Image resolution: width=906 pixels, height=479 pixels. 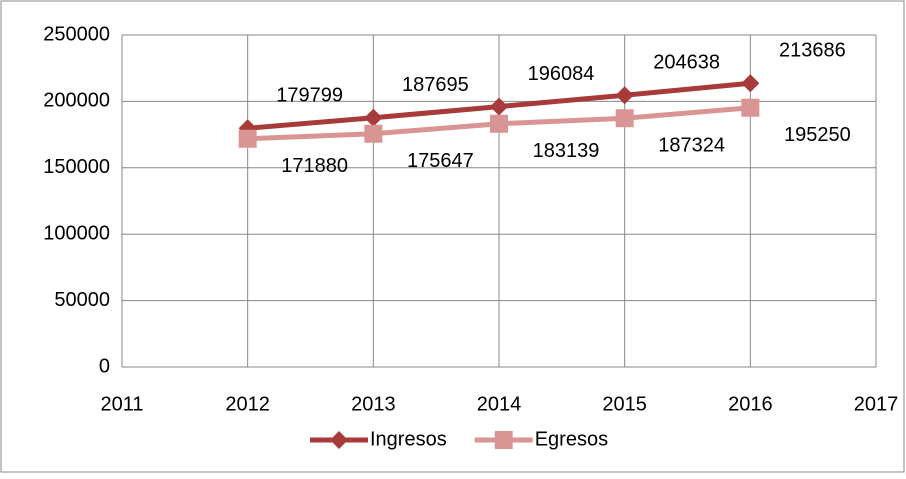 I want to click on data-label: 171880, so click(x=314, y=166).